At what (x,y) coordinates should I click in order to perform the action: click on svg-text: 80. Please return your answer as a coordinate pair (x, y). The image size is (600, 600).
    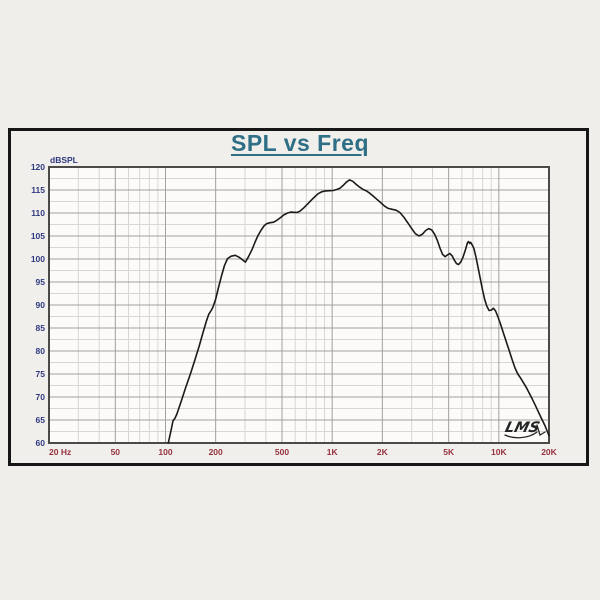
    Looking at the image, I should click on (41, 351).